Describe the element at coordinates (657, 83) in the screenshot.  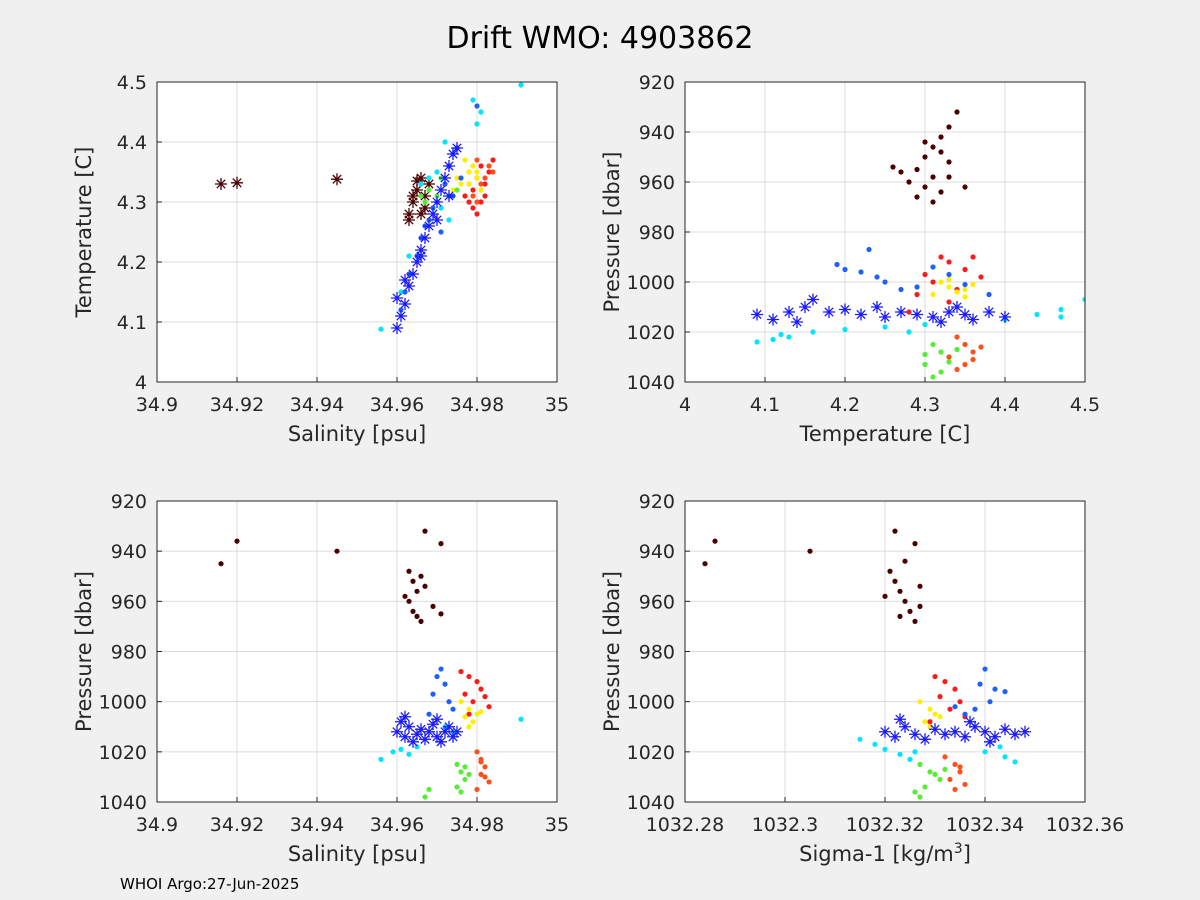
I see `y-tick-label: 920` at that location.